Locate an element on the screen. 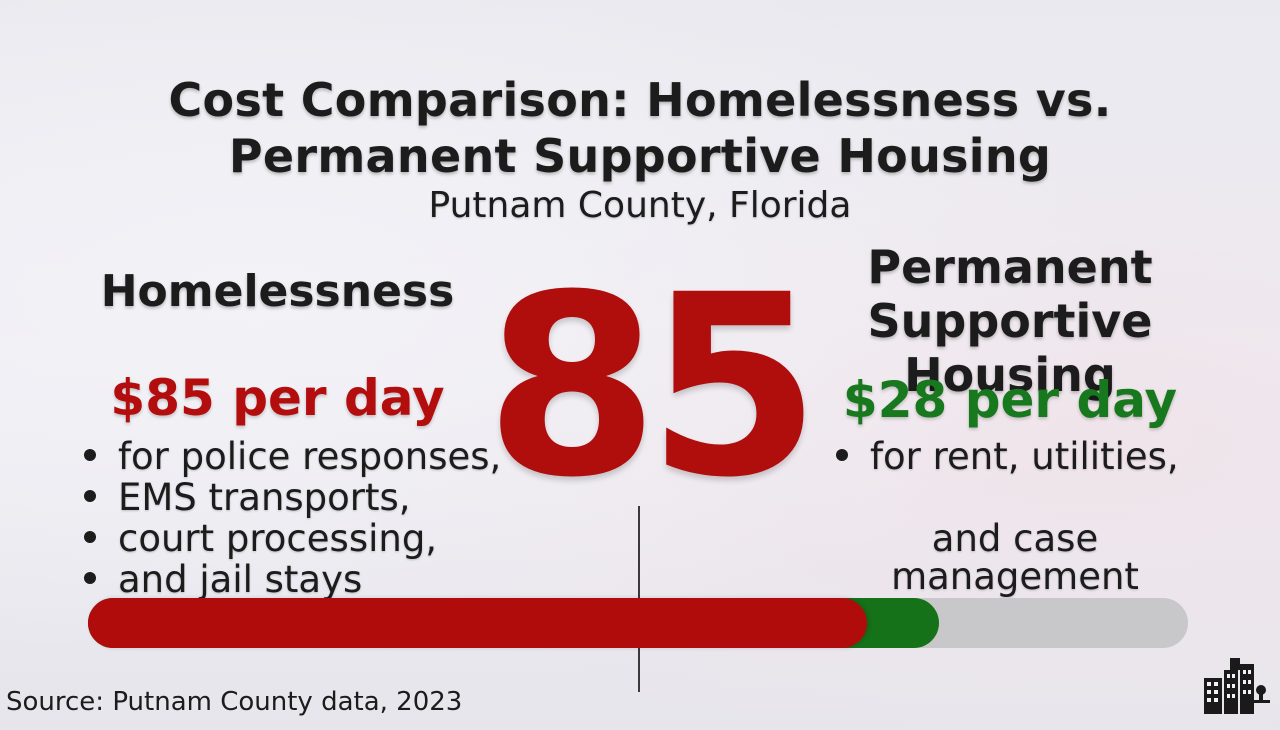 This screenshot has height=730, width=1280. housing-cost-item: for rent, utilities, is located at coordinates (1046, 457).